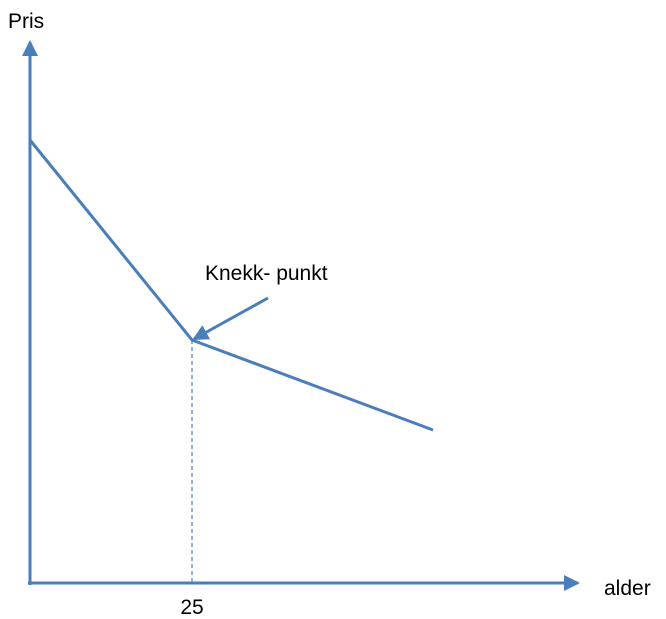 The height and width of the screenshot is (619, 666). I want to click on annotation: Knekk- punkt, so click(266, 273).